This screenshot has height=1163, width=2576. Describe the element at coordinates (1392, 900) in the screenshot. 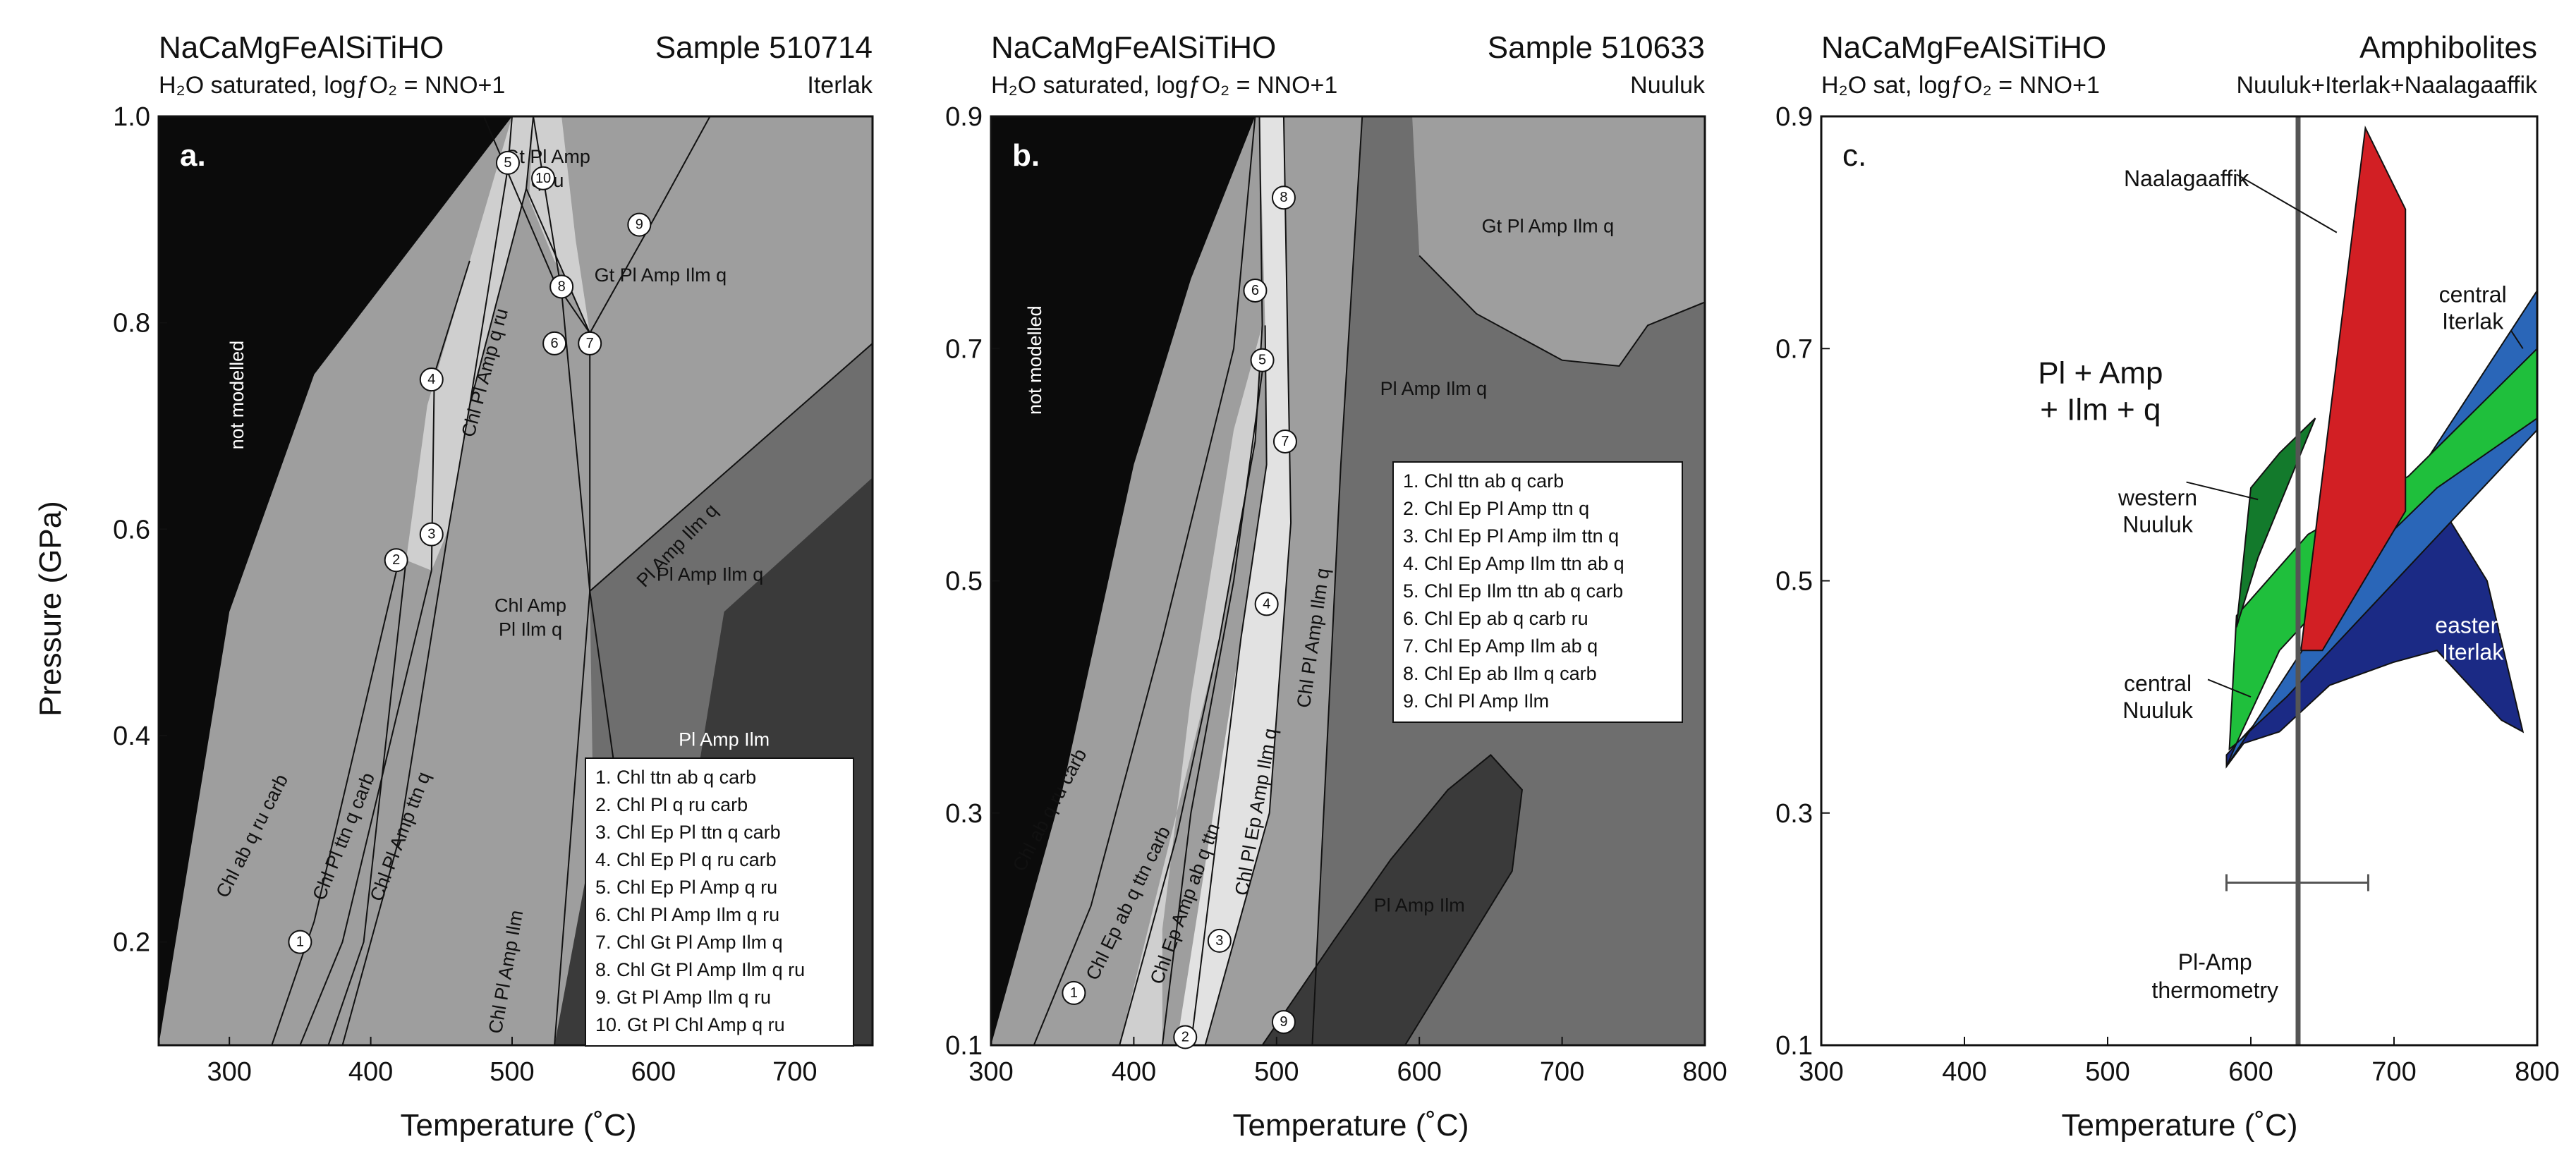

I see `field-pl-amp-ilm` at that location.